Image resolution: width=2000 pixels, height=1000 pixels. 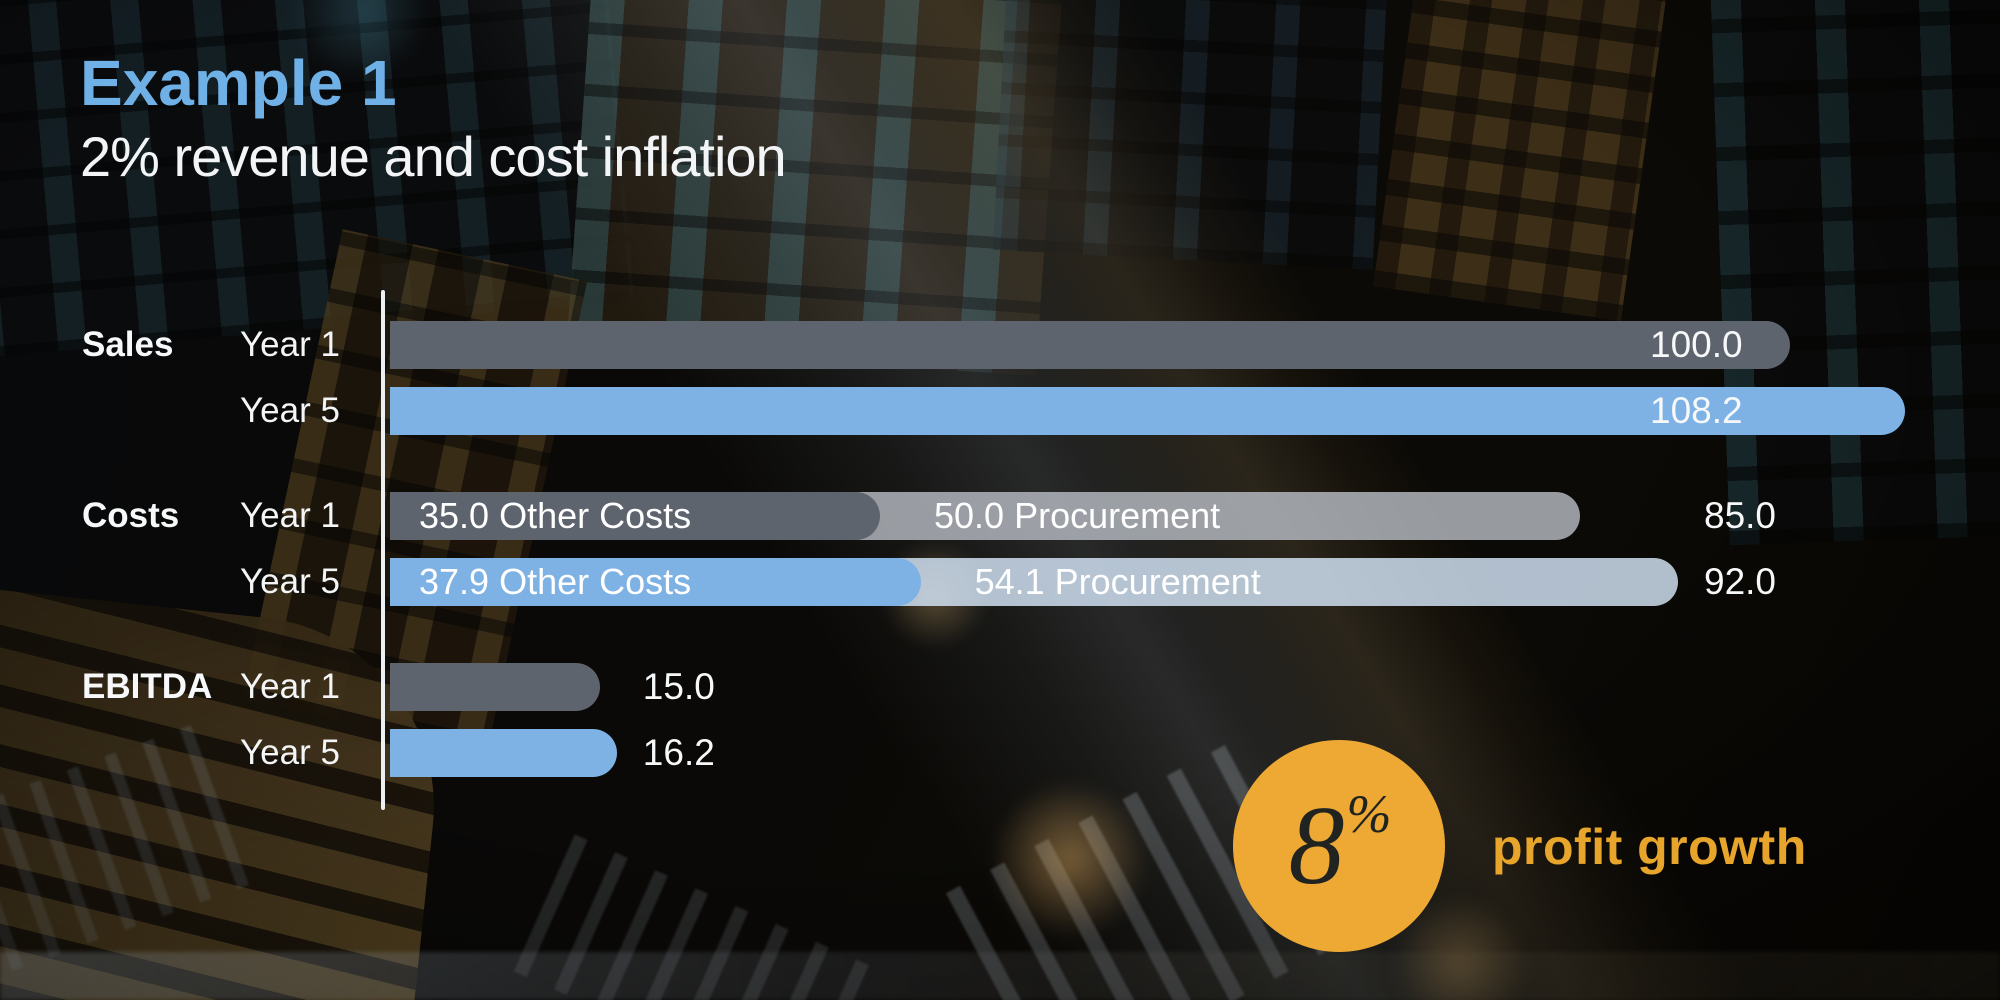 What do you see at coordinates (1000, 753) in the screenshot?
I see `chart-row: Year 5 16.2` at bounding box center [1000, 753].